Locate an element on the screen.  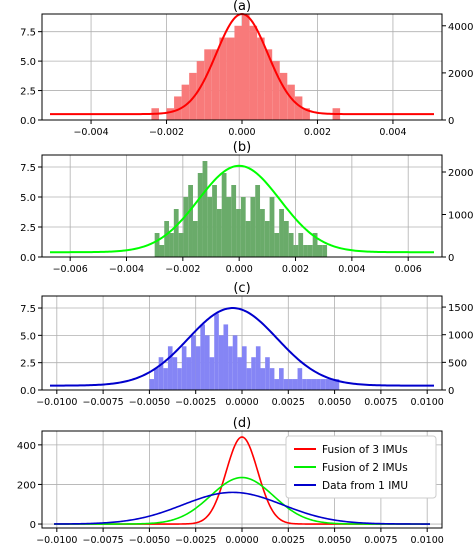
subplot-title: (a) is located at coordinates (242, 7).